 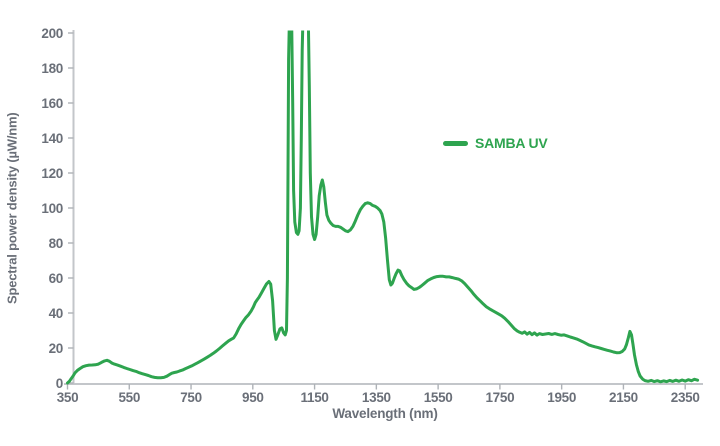 What do you see at coordinates (52, 173) in the screenshot?
I see `y-tick-label: 120` at bounding box center [52, 173].